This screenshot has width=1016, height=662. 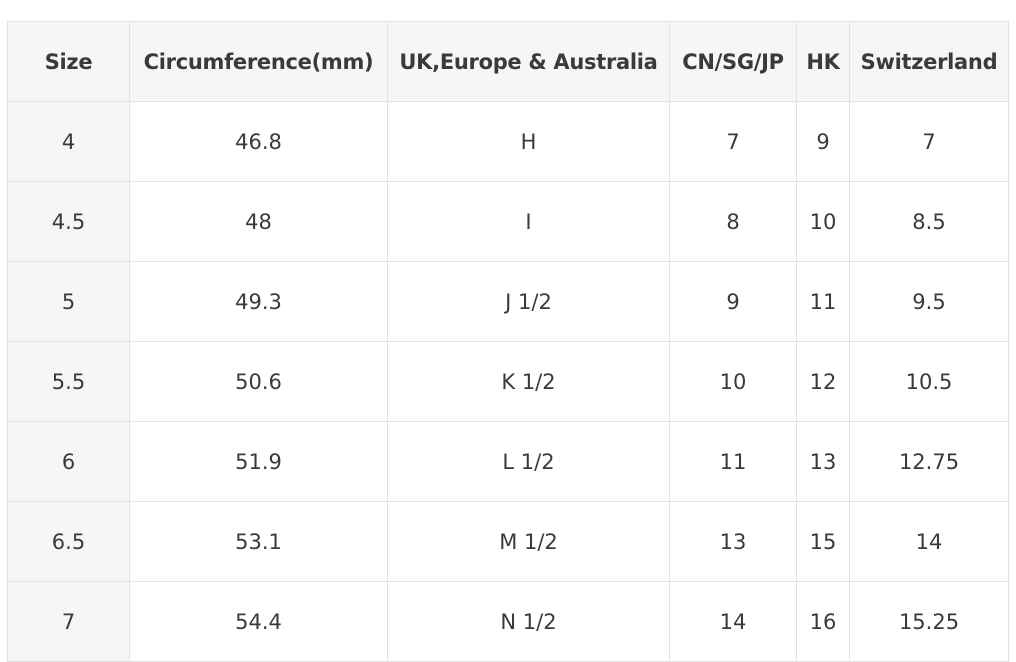 What do you see at coordinates (68, 61) in the screenshot?
I see `header-cell: Size` at bounding box center [68, 61].